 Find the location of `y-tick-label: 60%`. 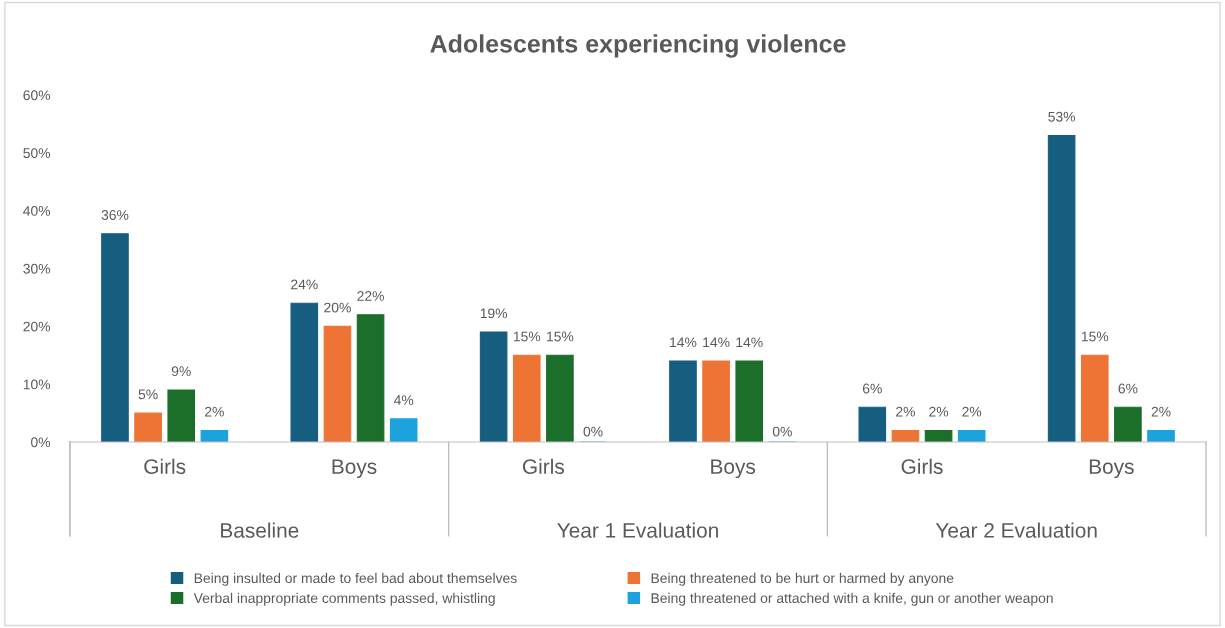

y-tick-label: 60% is located at coordinates (37, 95).